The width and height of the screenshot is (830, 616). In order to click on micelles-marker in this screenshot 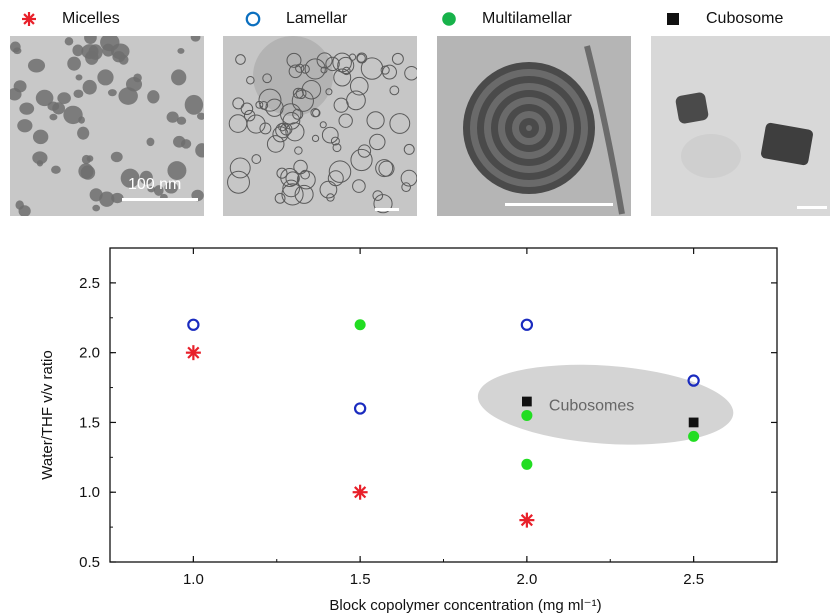, I will do `click(29, 19)`.